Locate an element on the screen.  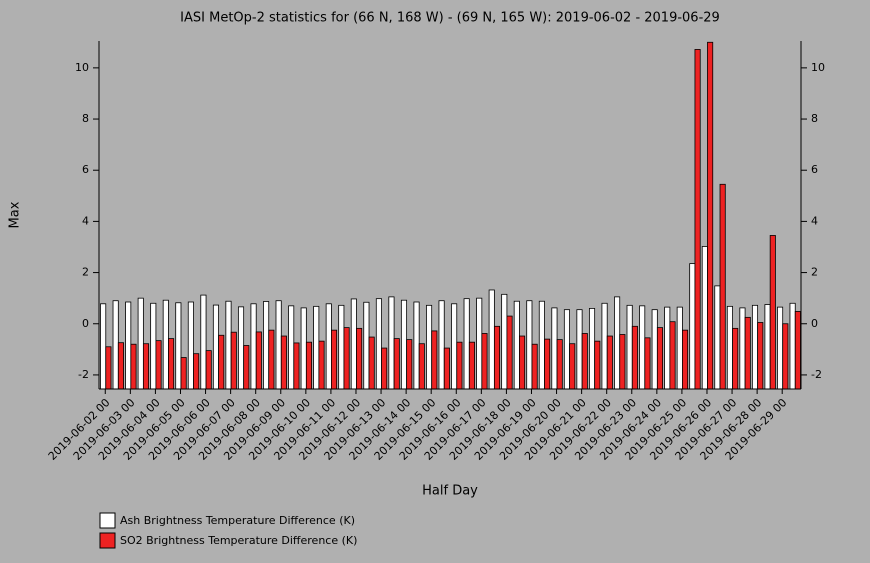
y2-tick-label: 6 is located at coordinates (814, 169).